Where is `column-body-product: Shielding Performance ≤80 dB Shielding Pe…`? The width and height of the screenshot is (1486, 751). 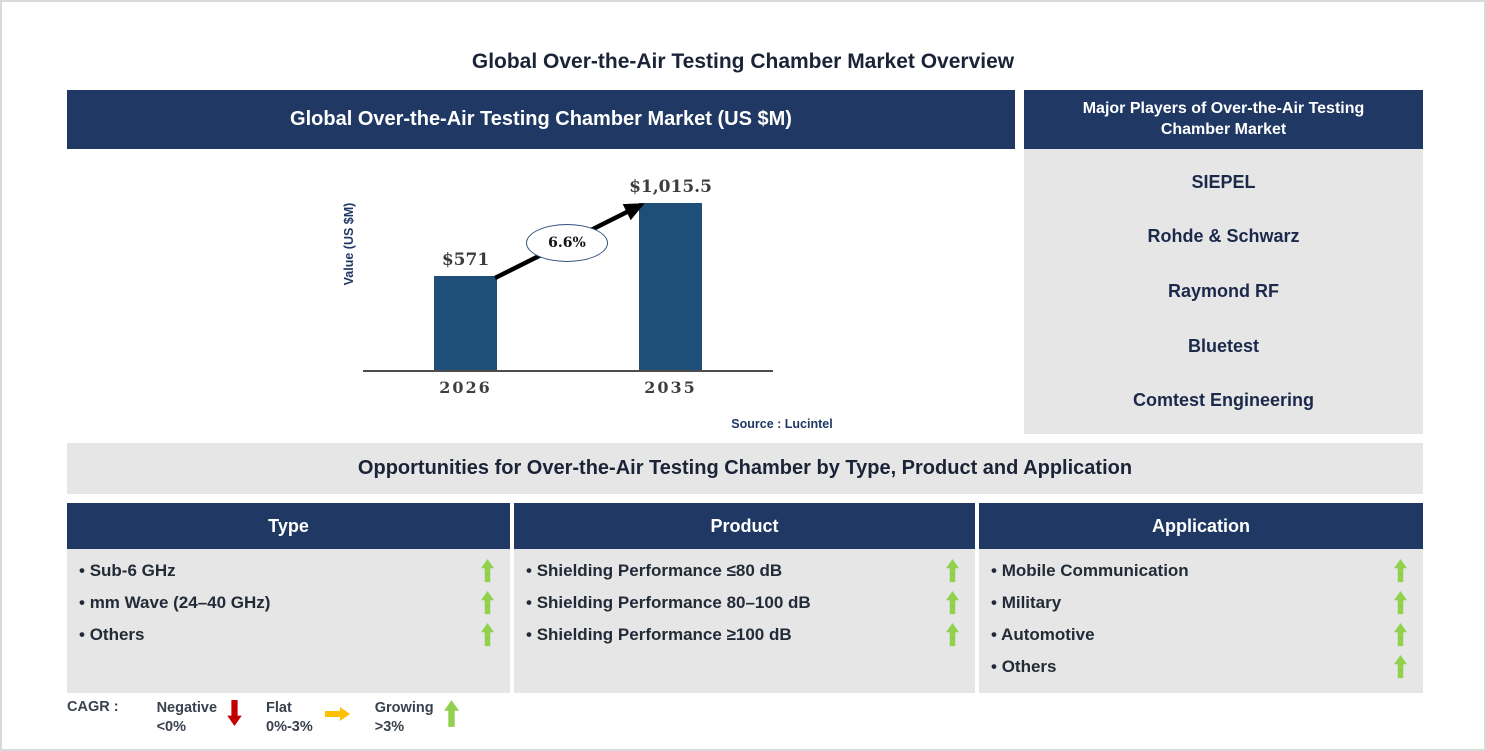
column-body-product: Shielding Performance ≤80 dB Shielding Pe… is located at coordinates (744, 621).